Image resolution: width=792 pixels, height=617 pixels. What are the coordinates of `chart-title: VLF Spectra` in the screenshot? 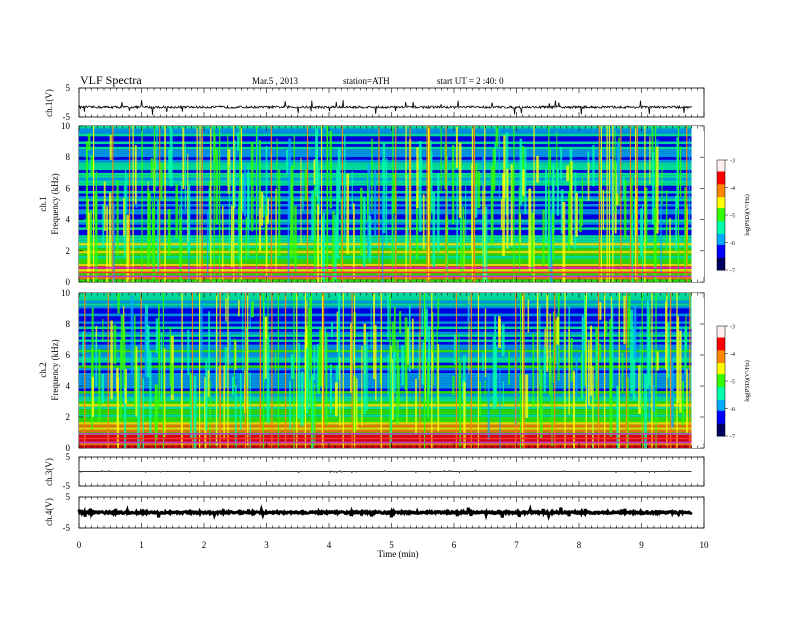 It's located at (111, 80).